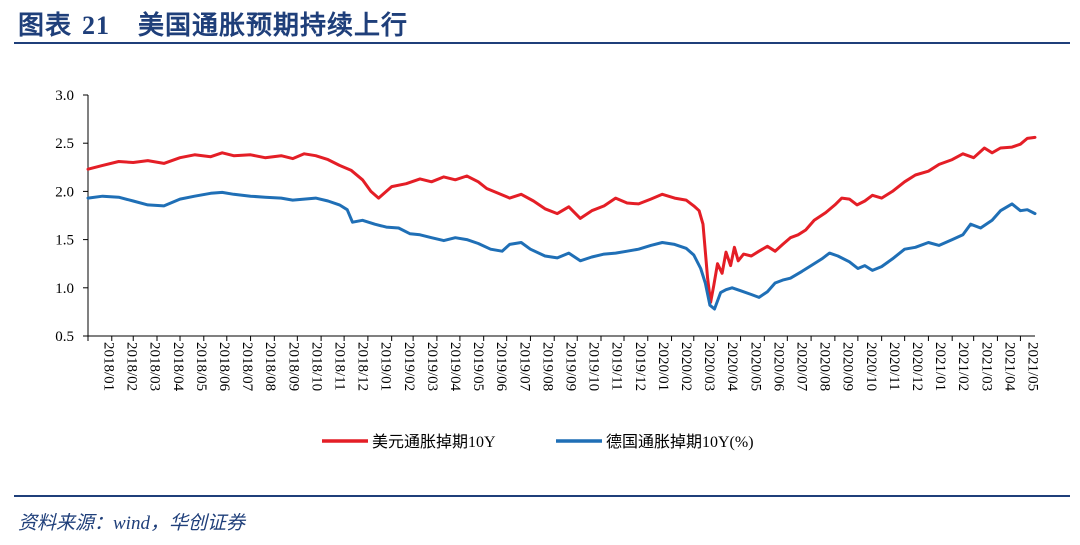  I want to click on x-tick-label: 2019/10, so click(594, 366).